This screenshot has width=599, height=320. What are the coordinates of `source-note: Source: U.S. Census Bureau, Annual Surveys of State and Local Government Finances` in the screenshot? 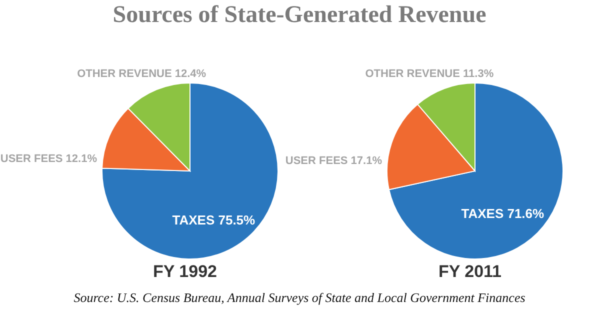 It's located at (299, 298).